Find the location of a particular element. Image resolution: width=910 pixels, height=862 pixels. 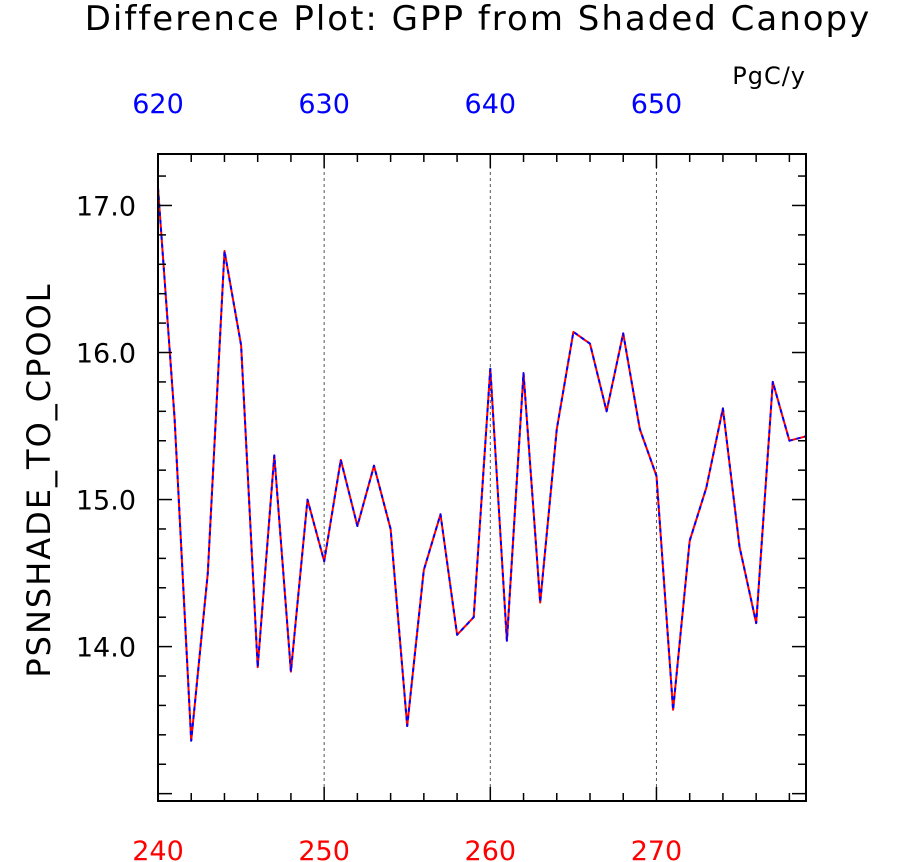

units-label: PgC/y is located at coordinates (769, 76).